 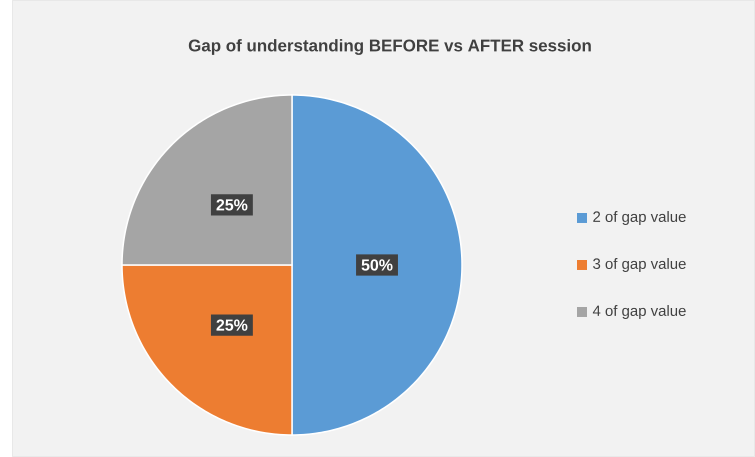 What do you see at coordinates (639, 312) in the screenshot?
I see `legend-label: 4 of gap value` at bounding box center [639, 312].